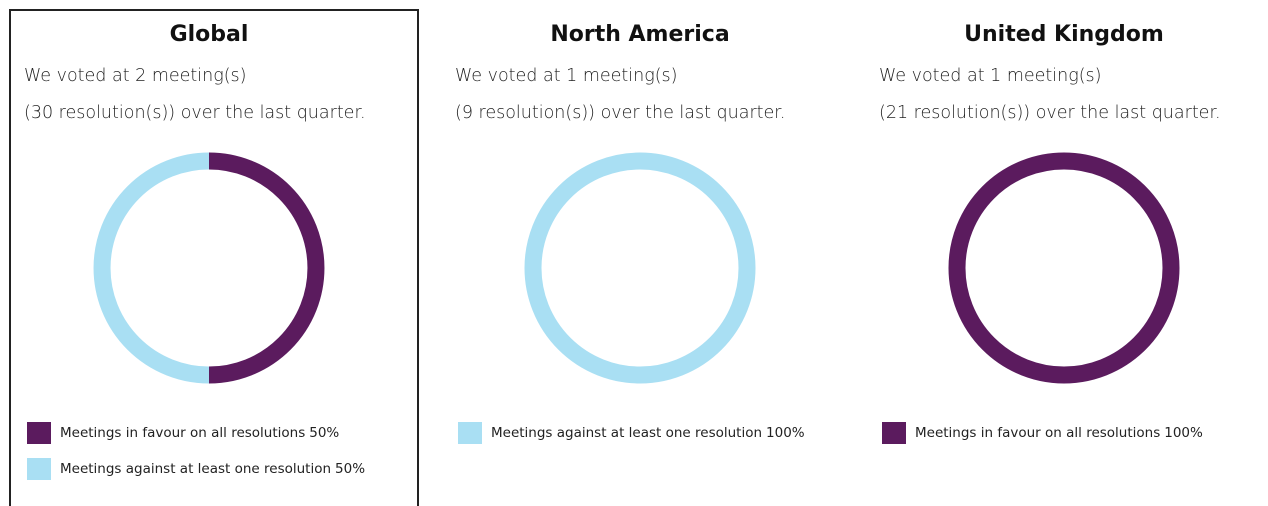  I want to click on panel-title: United Kingdom, so click(1064, 34).